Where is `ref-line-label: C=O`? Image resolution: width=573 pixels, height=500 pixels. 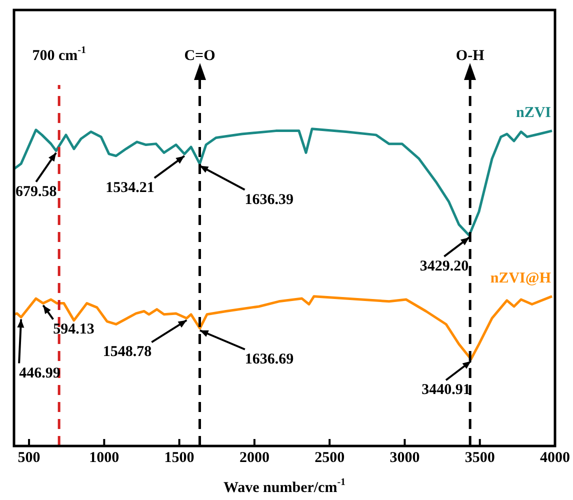 ref-line-label: C=O is located at coordinates (200, 56).